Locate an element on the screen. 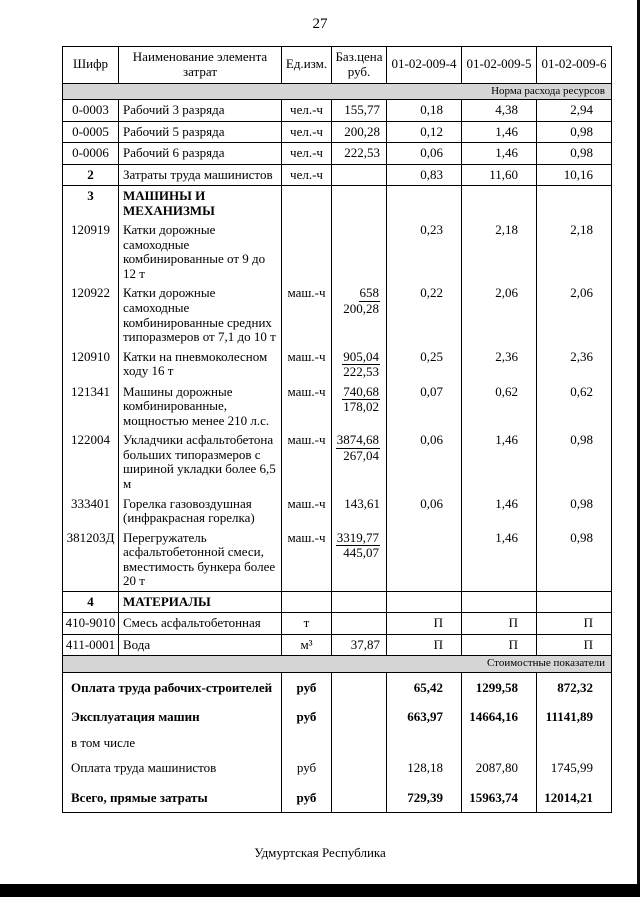 The image size is (640, 905). cell-unit: м³ is located at coordinates (306, 645).